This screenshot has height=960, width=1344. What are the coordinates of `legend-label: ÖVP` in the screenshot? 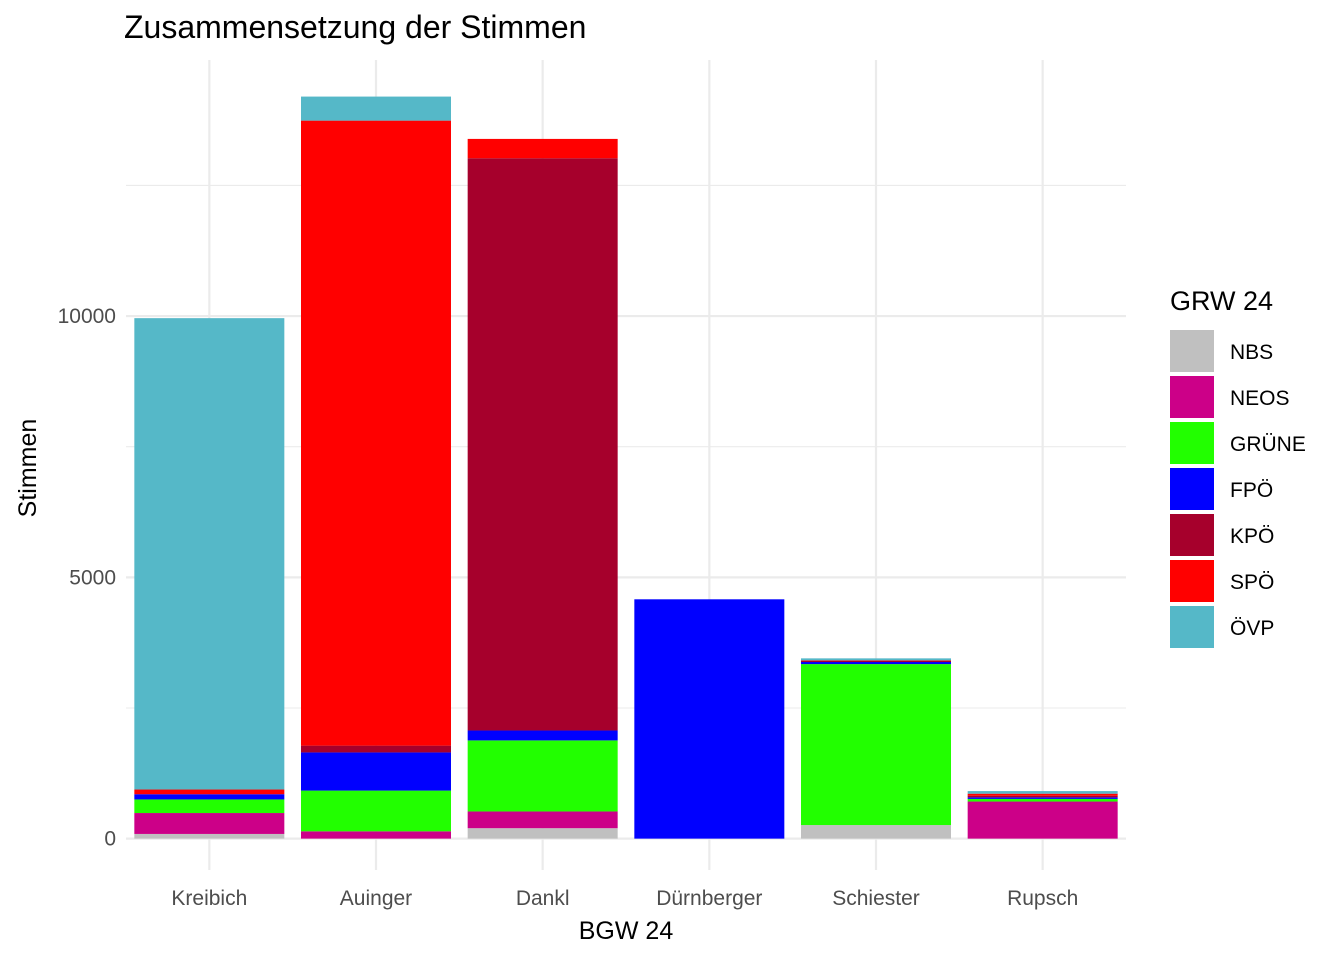 It's located at (1252, 628).